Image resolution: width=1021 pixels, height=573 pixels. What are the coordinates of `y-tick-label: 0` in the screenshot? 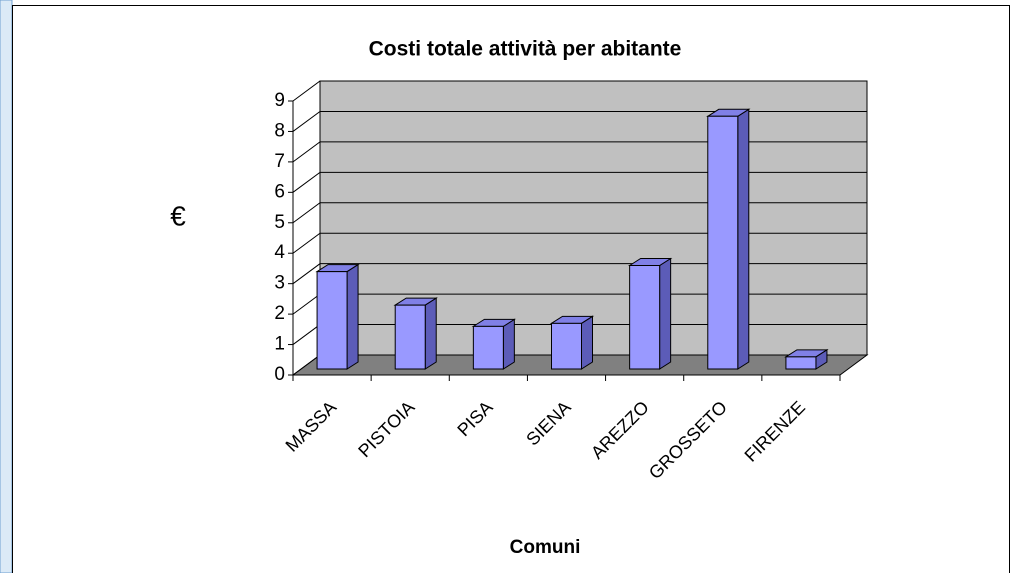 It's located at (279, 374).